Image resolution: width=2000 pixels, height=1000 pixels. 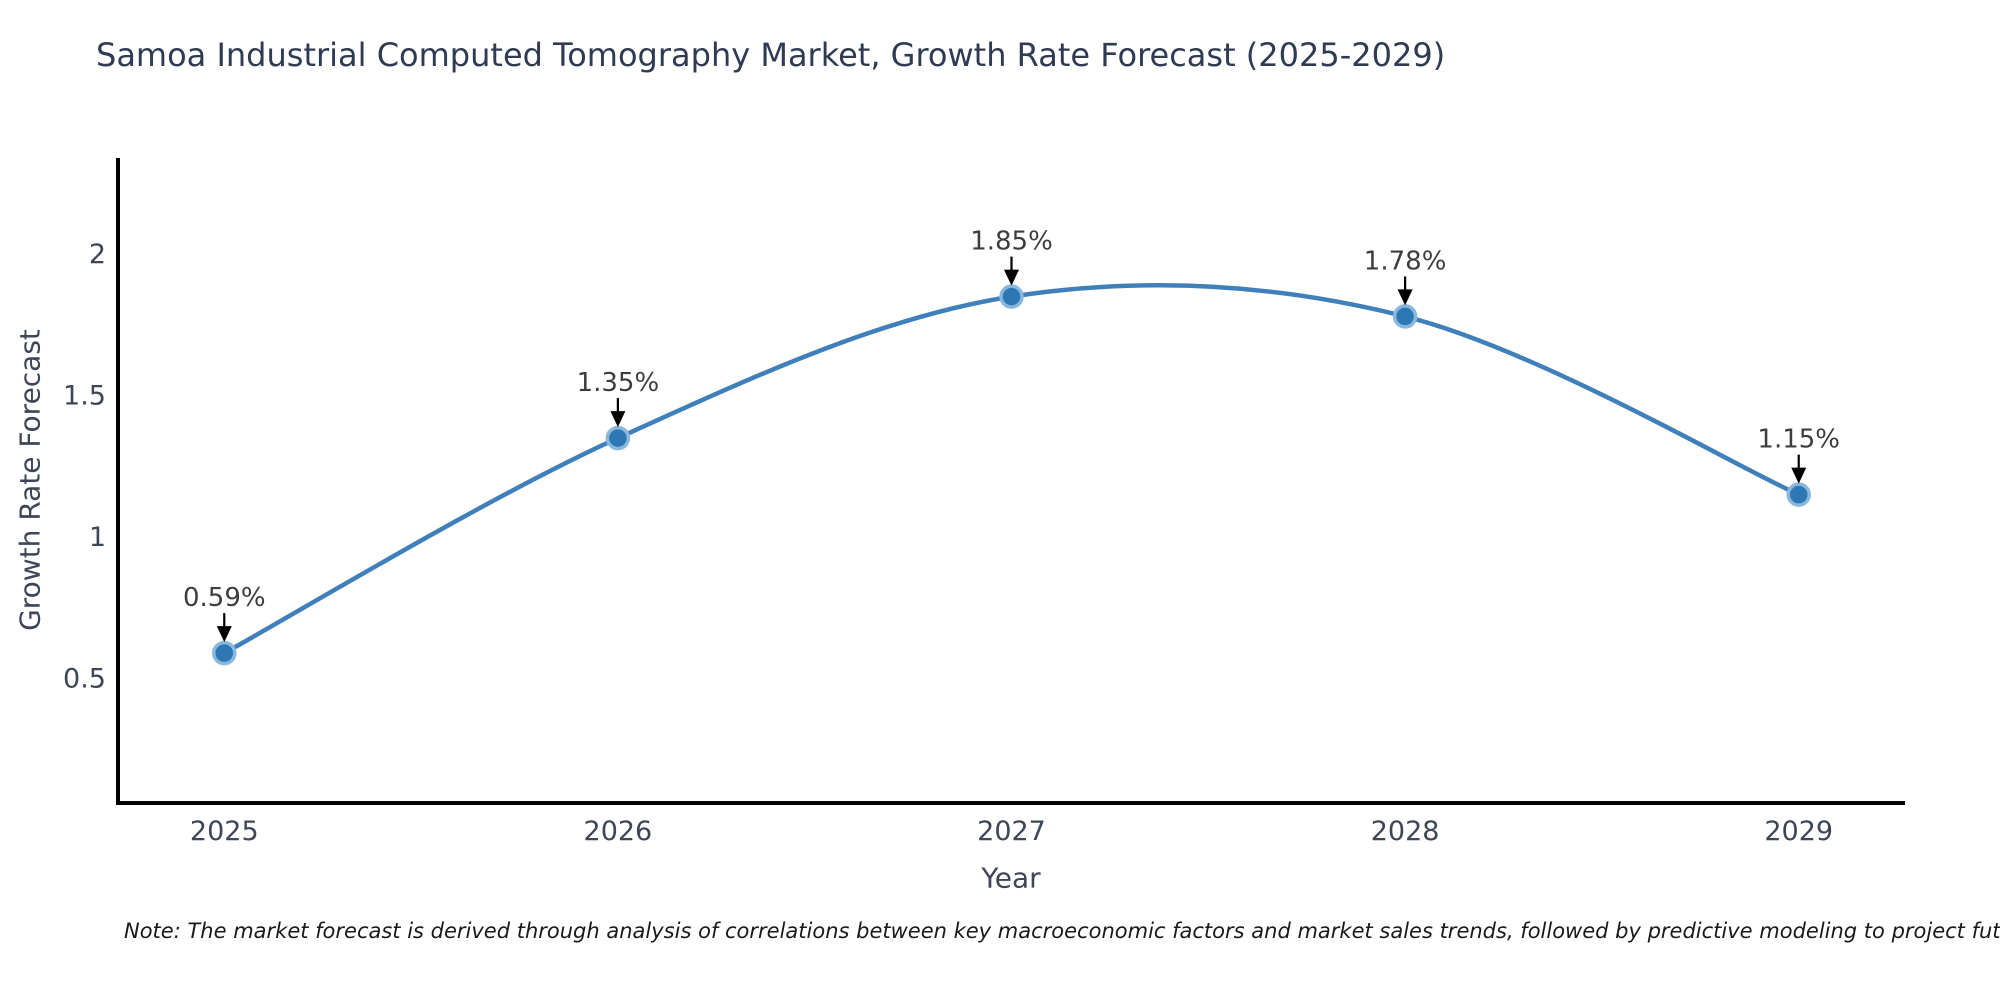 What do you see at coordinates (618, 438) in the screenshot?
I see `data-point-2026` at bounding box center [618, 438].